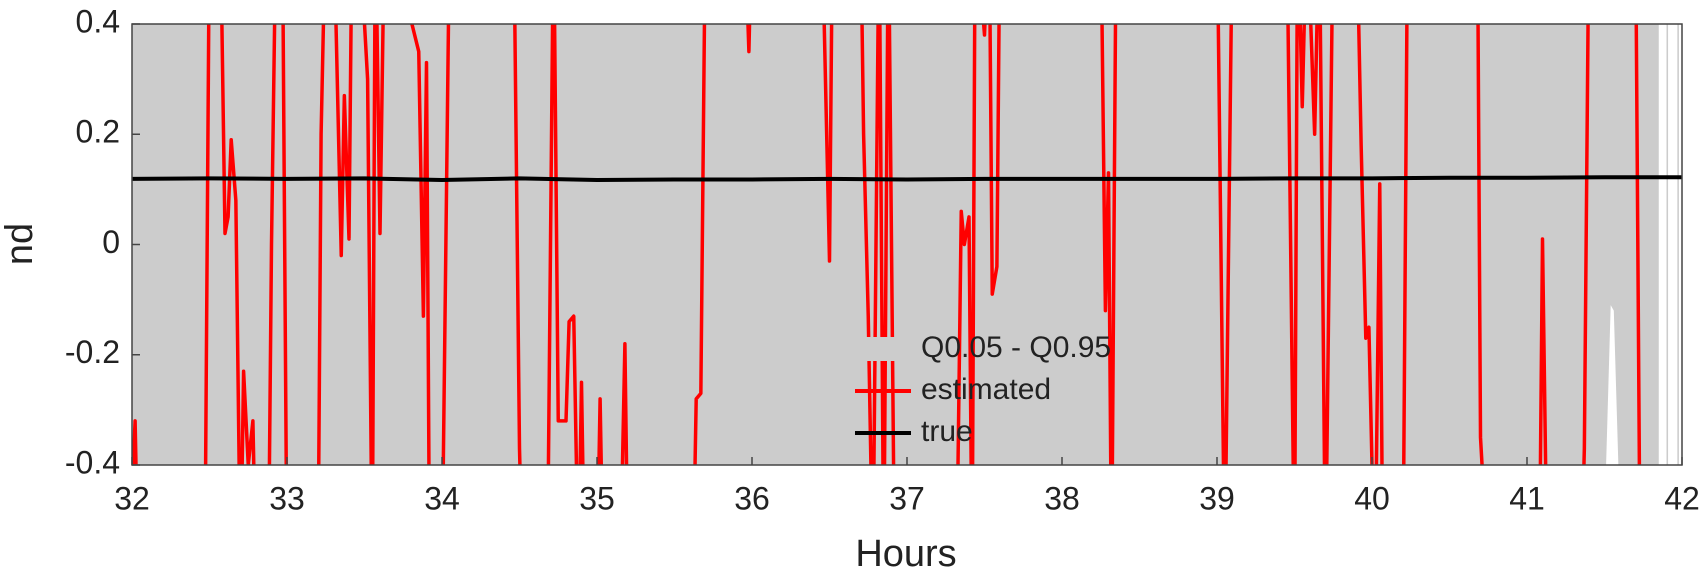 Image resolution: width=1707 pixels, height=580 pixels. What do you see at coordinates (1062, 498) in the screenshot?
I see `x-tick-label: 38` at bounding box center [1062, 498].